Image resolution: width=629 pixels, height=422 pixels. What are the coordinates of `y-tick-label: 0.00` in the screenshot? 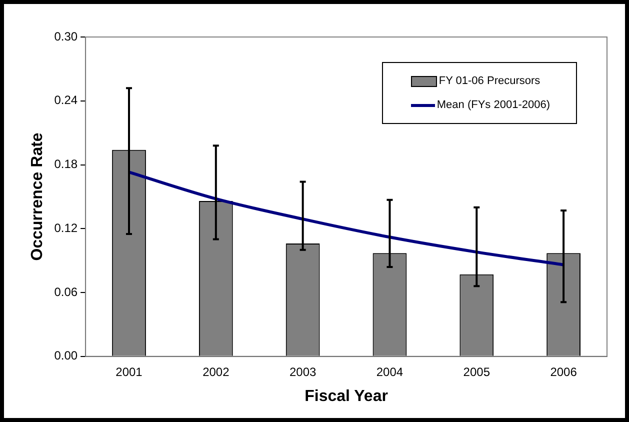 It's located at (66, 355).